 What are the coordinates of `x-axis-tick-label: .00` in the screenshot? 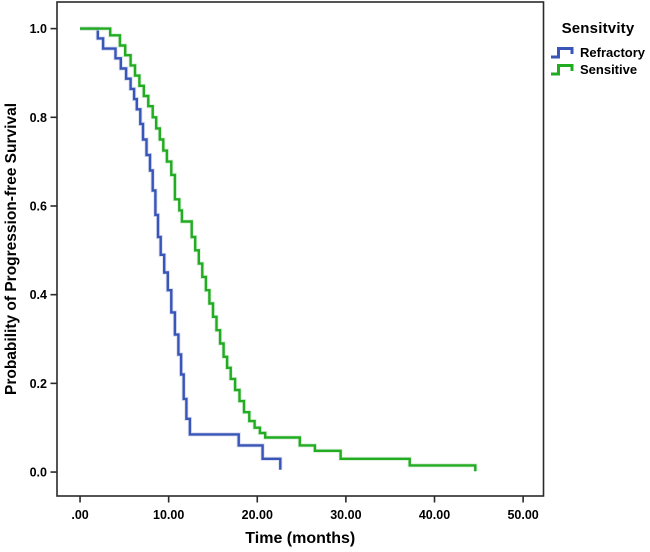 It's located at (79, 515).